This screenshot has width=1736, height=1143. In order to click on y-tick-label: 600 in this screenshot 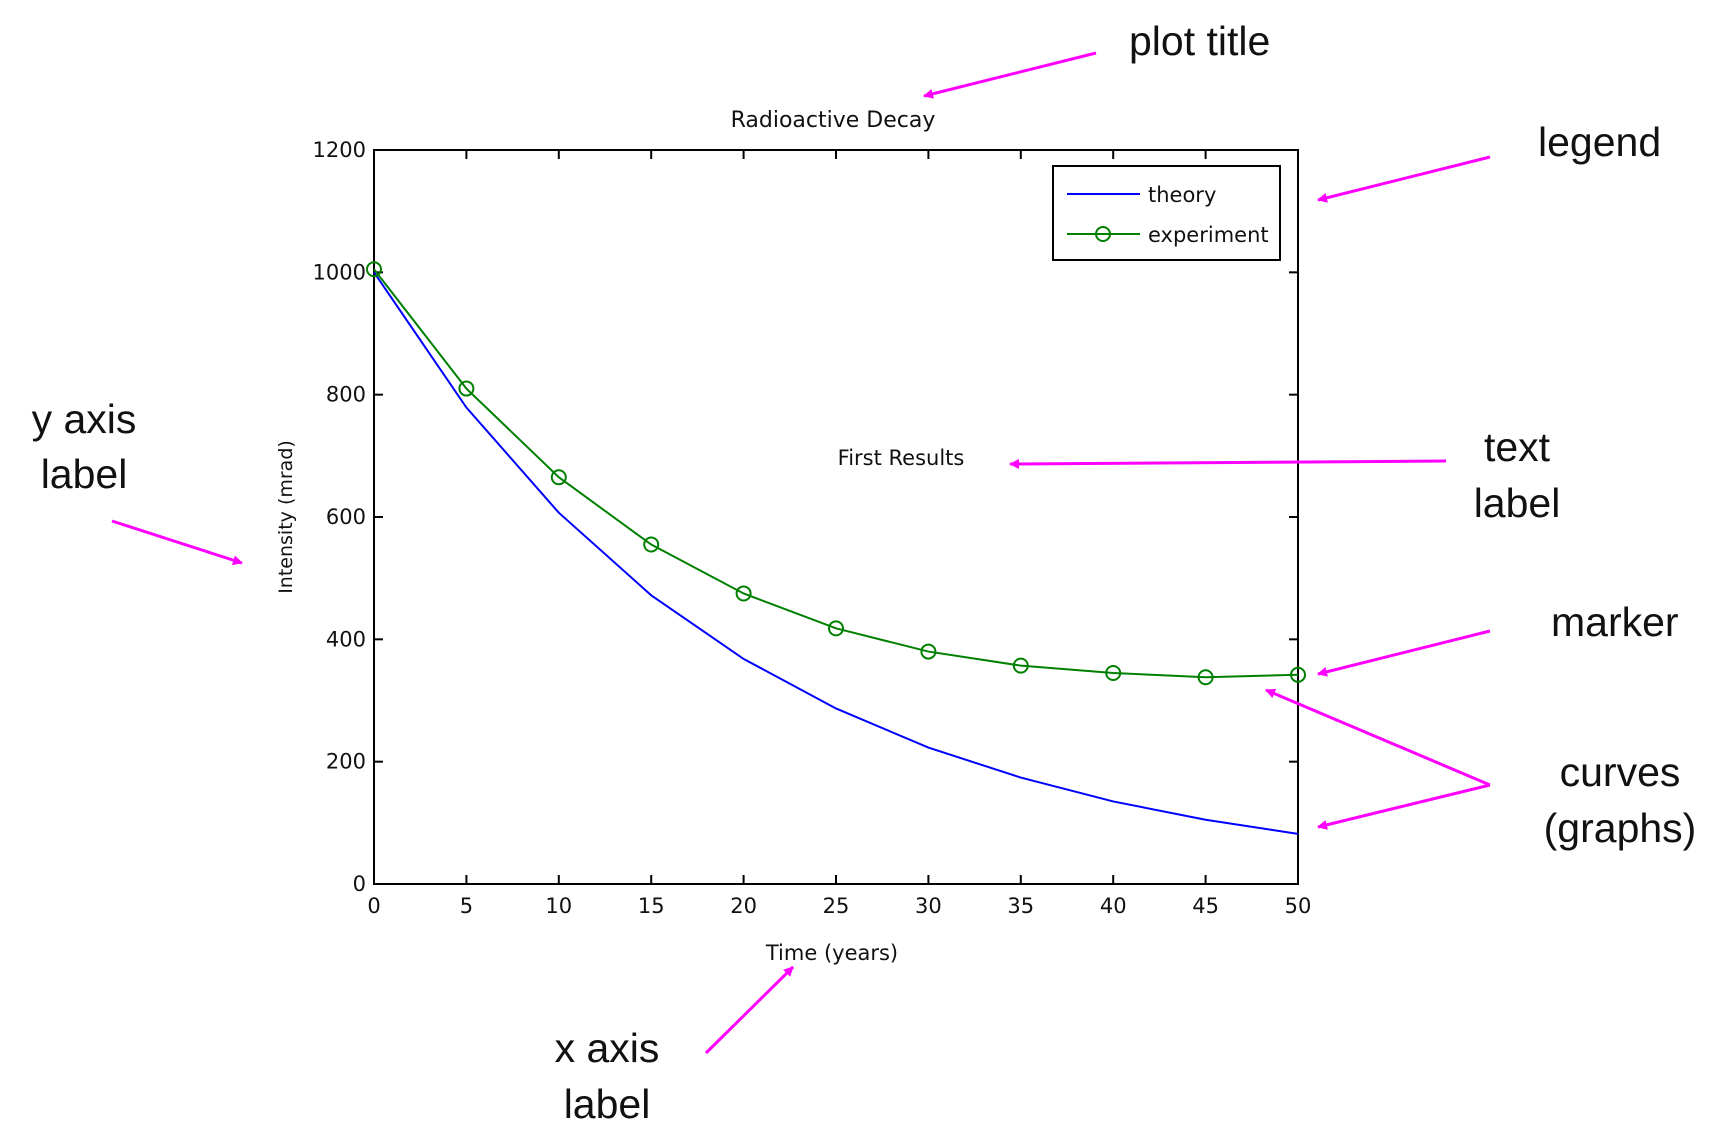, I will do `click(346, 517)`.